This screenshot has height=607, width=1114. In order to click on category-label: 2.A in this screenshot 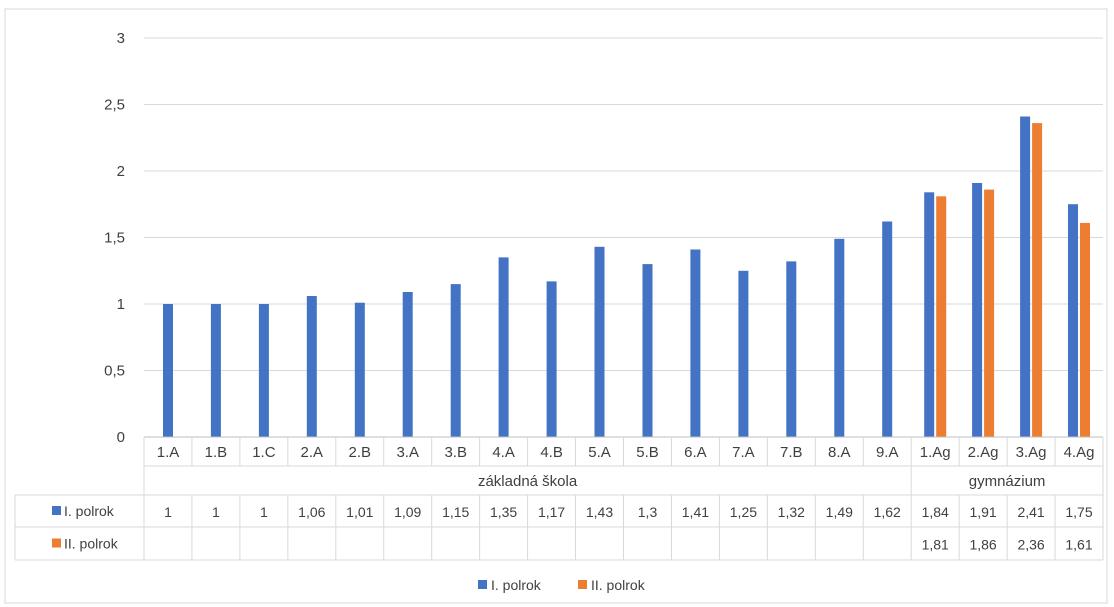, I will do `click(312, 452)`.